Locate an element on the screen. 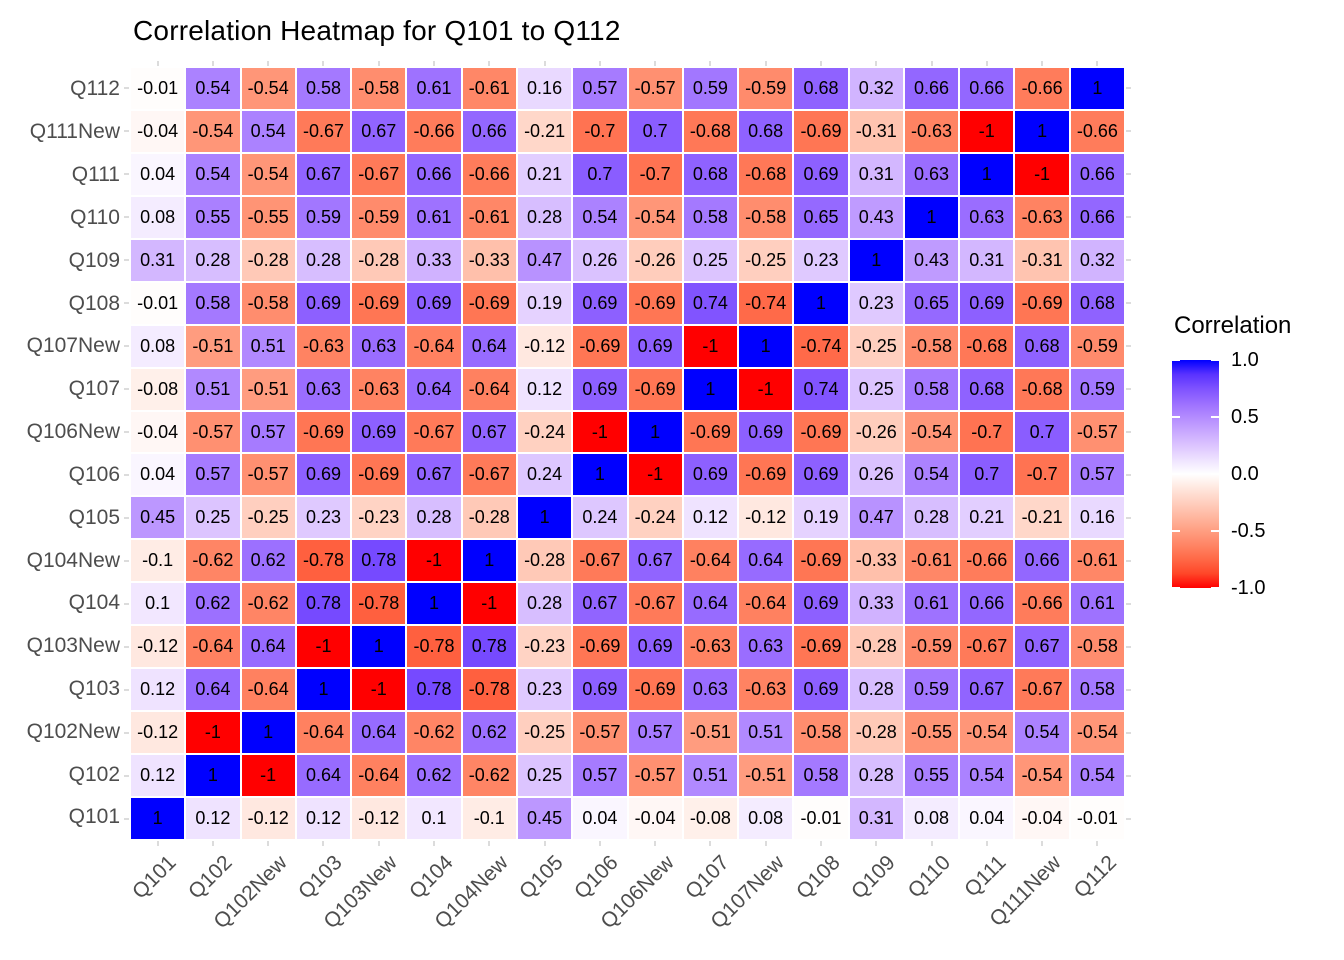  heatmap-cell: 0.59 is located at coordinates (1097, 389).